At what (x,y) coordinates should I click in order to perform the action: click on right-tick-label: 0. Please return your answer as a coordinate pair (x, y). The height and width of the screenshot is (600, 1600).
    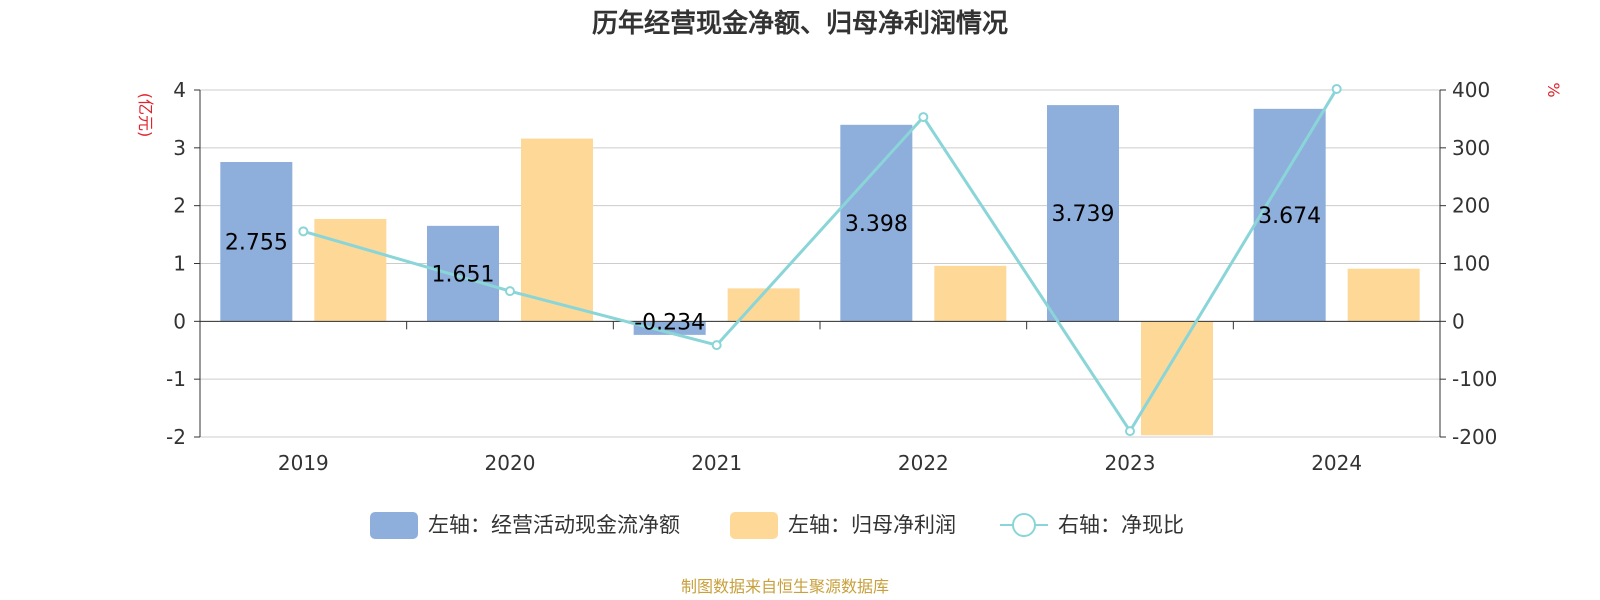
    Looking at the image, I should click on (1458, 321).